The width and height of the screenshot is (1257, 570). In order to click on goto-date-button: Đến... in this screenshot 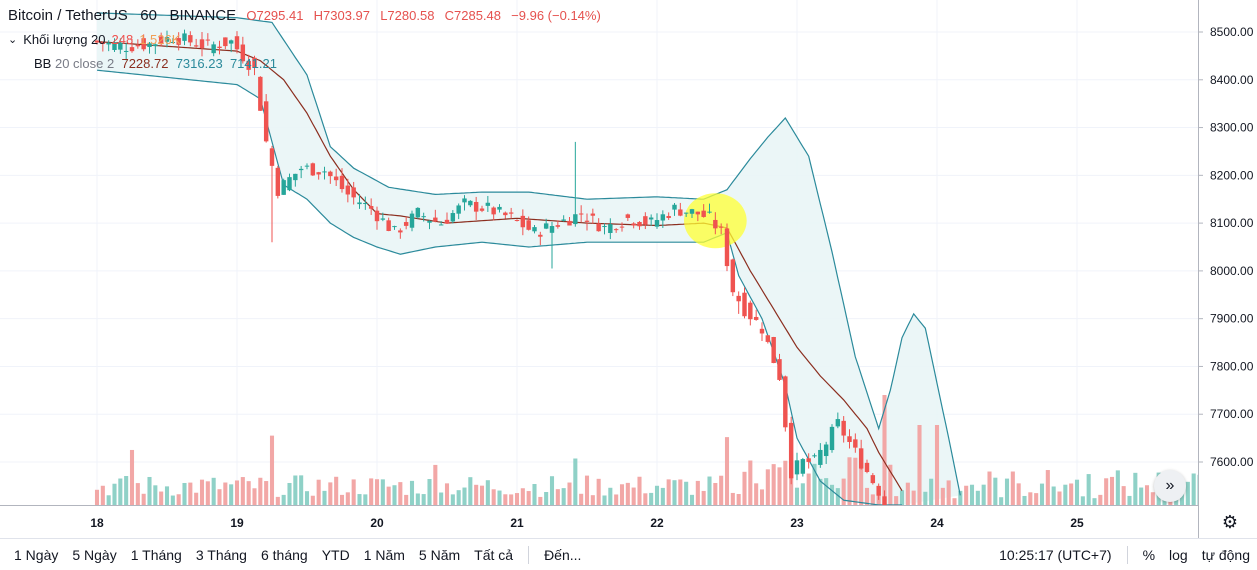, I will do `click(563, 554)`.